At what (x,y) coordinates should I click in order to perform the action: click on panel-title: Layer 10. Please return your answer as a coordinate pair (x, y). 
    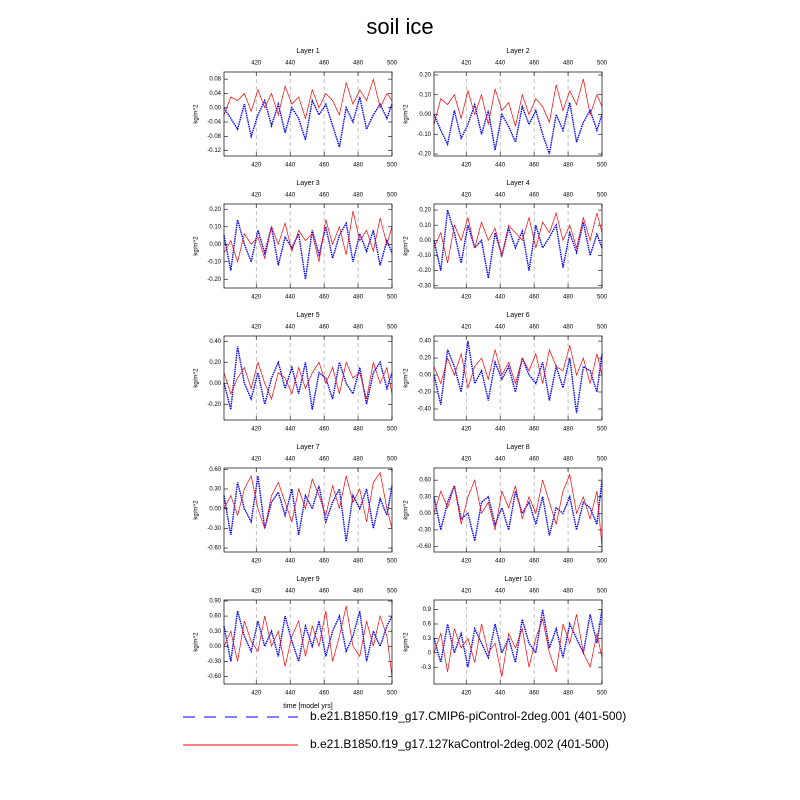
    Looking at the image, I should click on (517, 579).